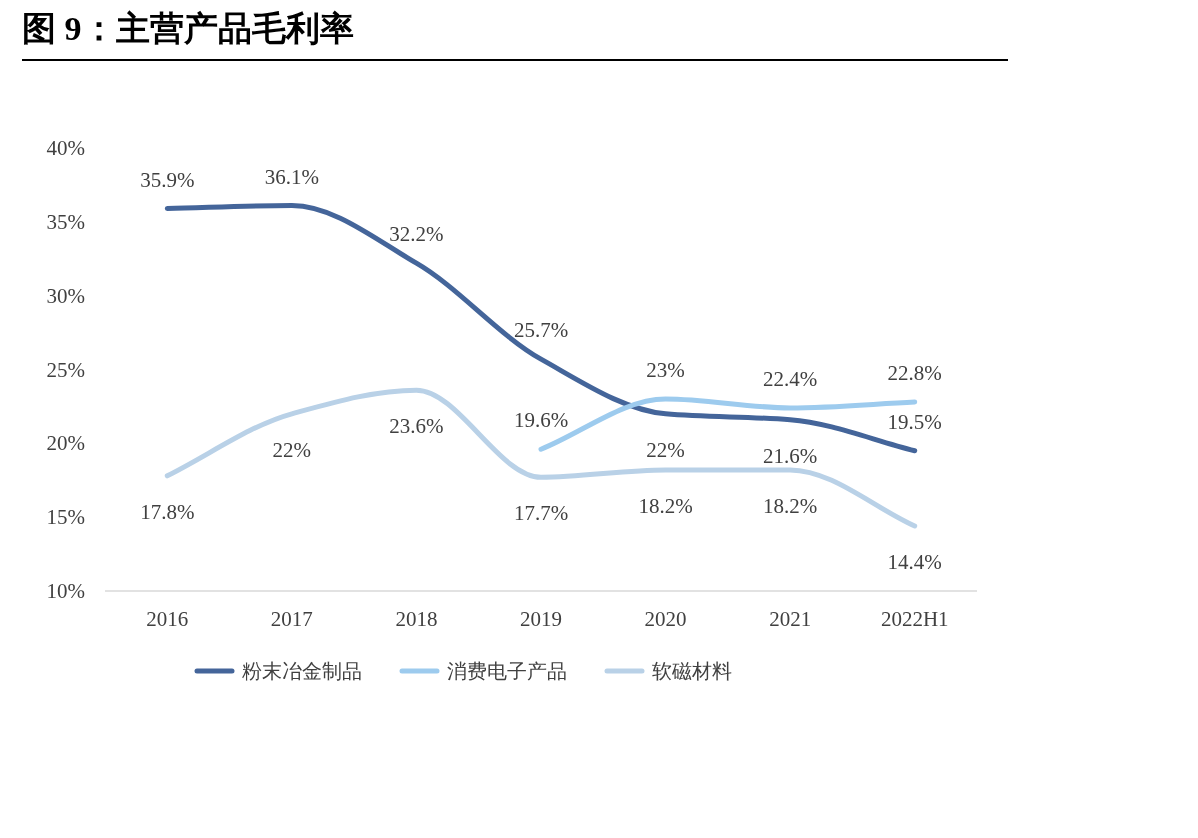 Image resolution: width=1198 pixels, height=838 pixels. Describe the element at coordinates (65, 443) in the screenshot. I see `y-tick-label: 20%` at that location.